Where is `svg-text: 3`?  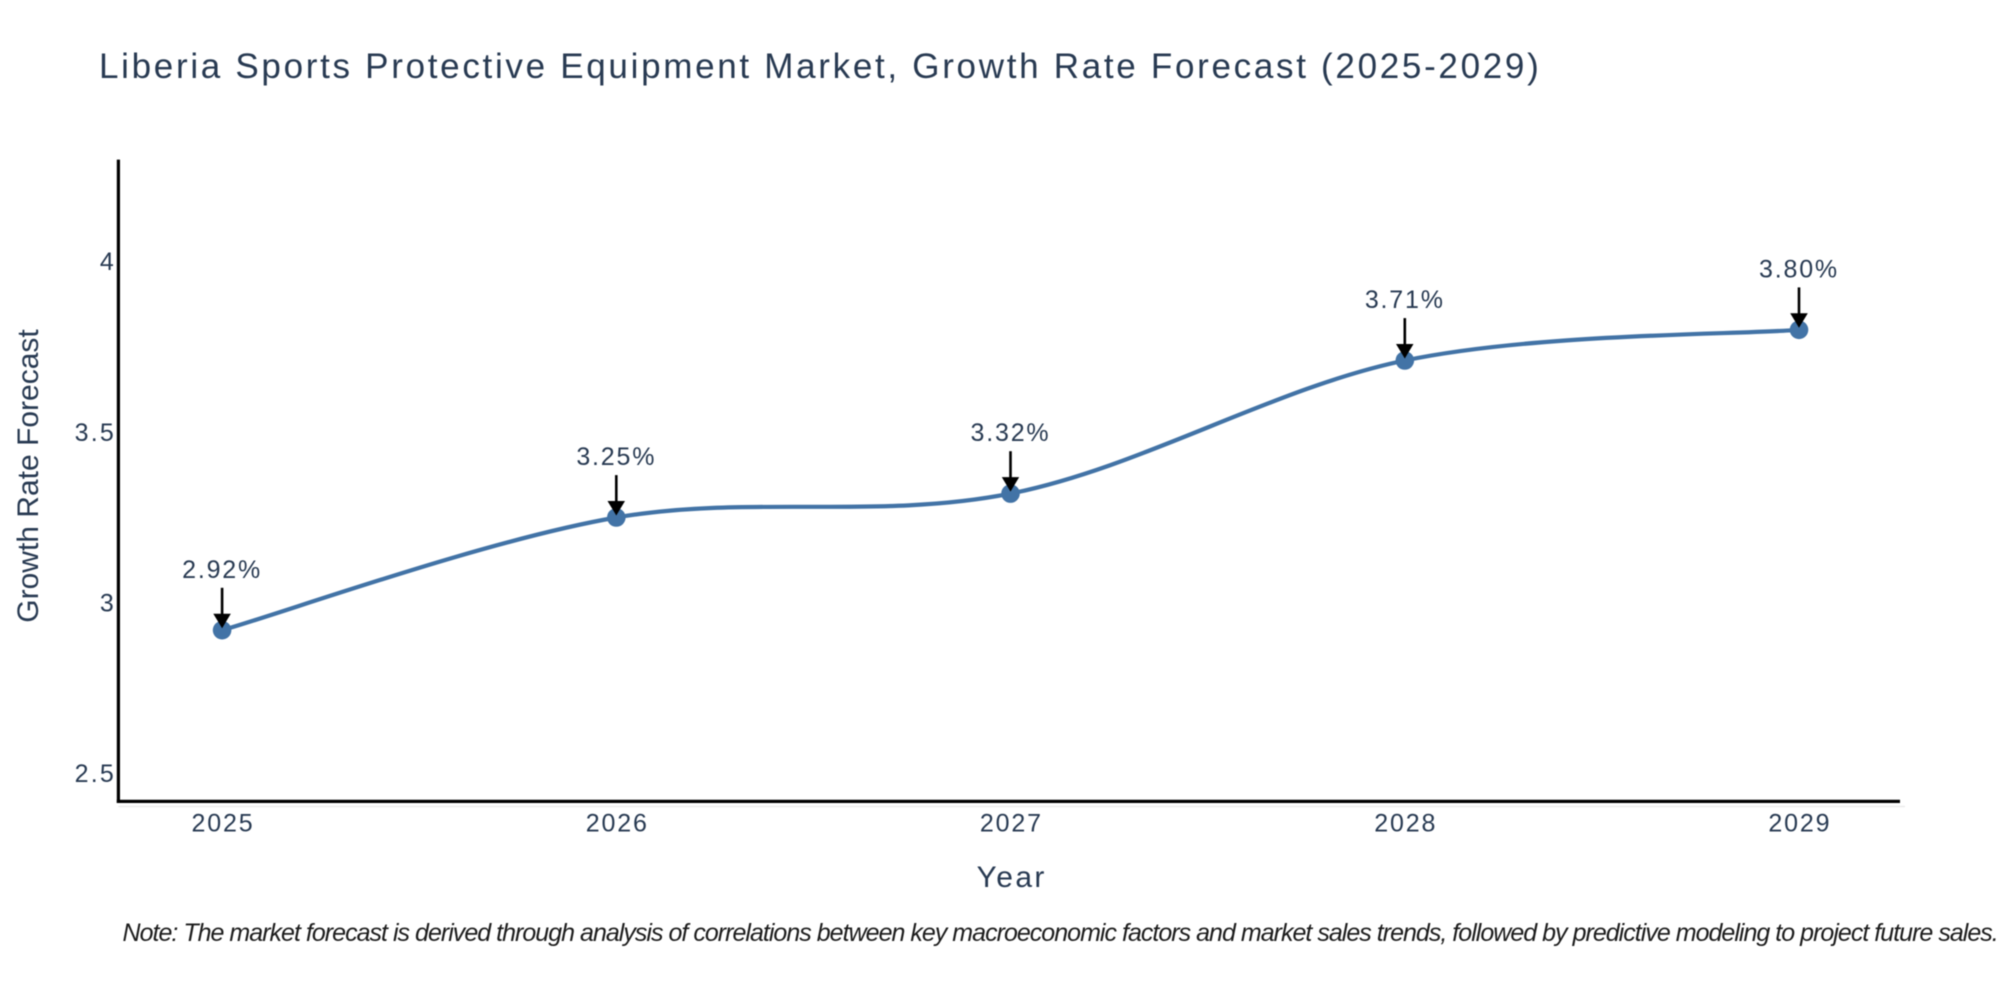
svg-text: 3 is located at coordinates (108, 603).